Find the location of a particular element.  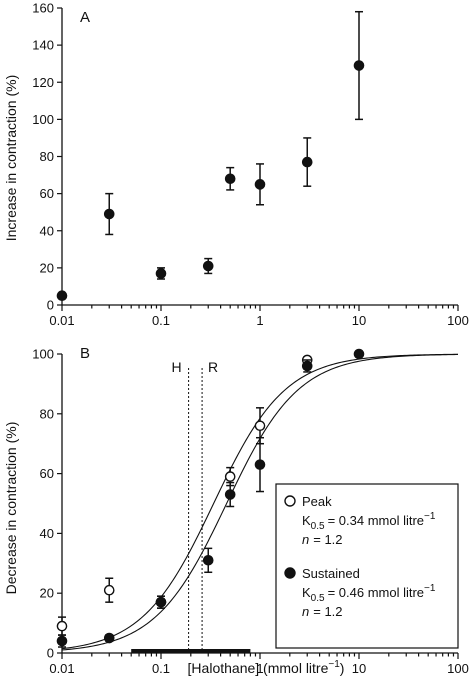

panel-letter-a: A is located at coordinates (85, 17).